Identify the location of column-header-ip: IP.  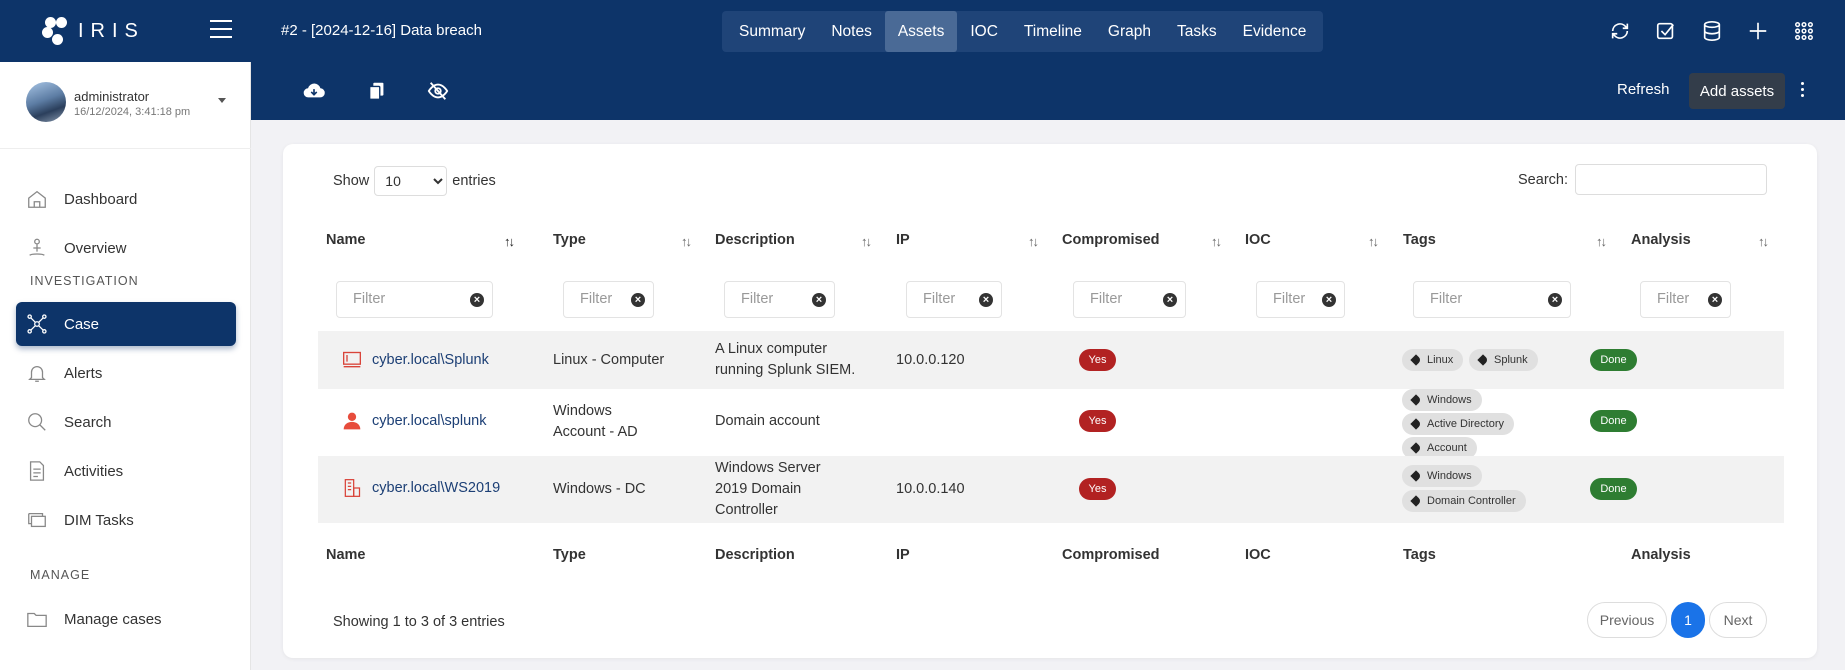
(903, 240).